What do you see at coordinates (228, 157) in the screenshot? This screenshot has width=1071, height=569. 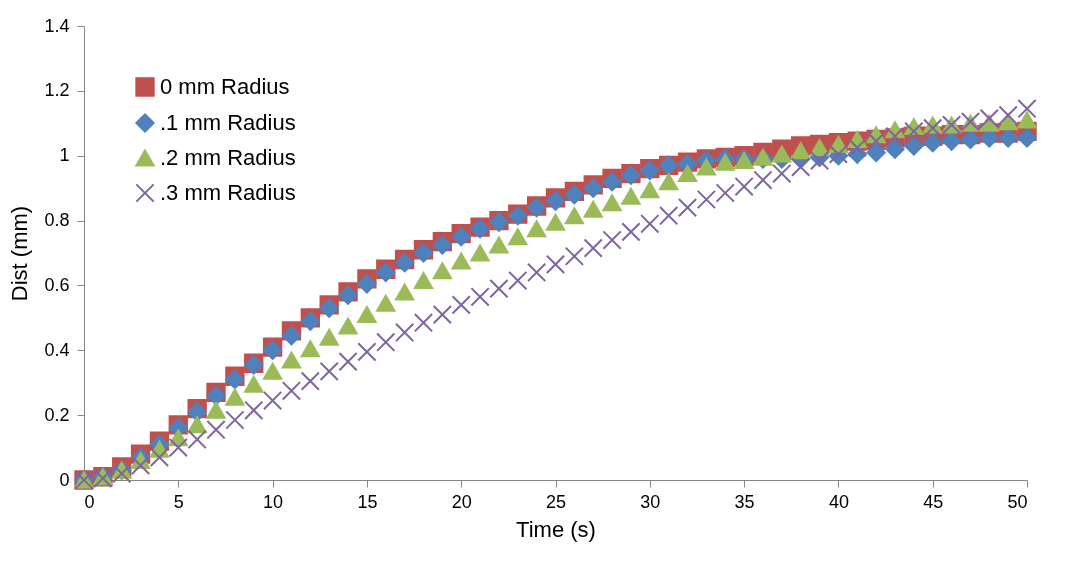 I see `legend-label: .2 mm Radius` at bounding box center [228, 157].